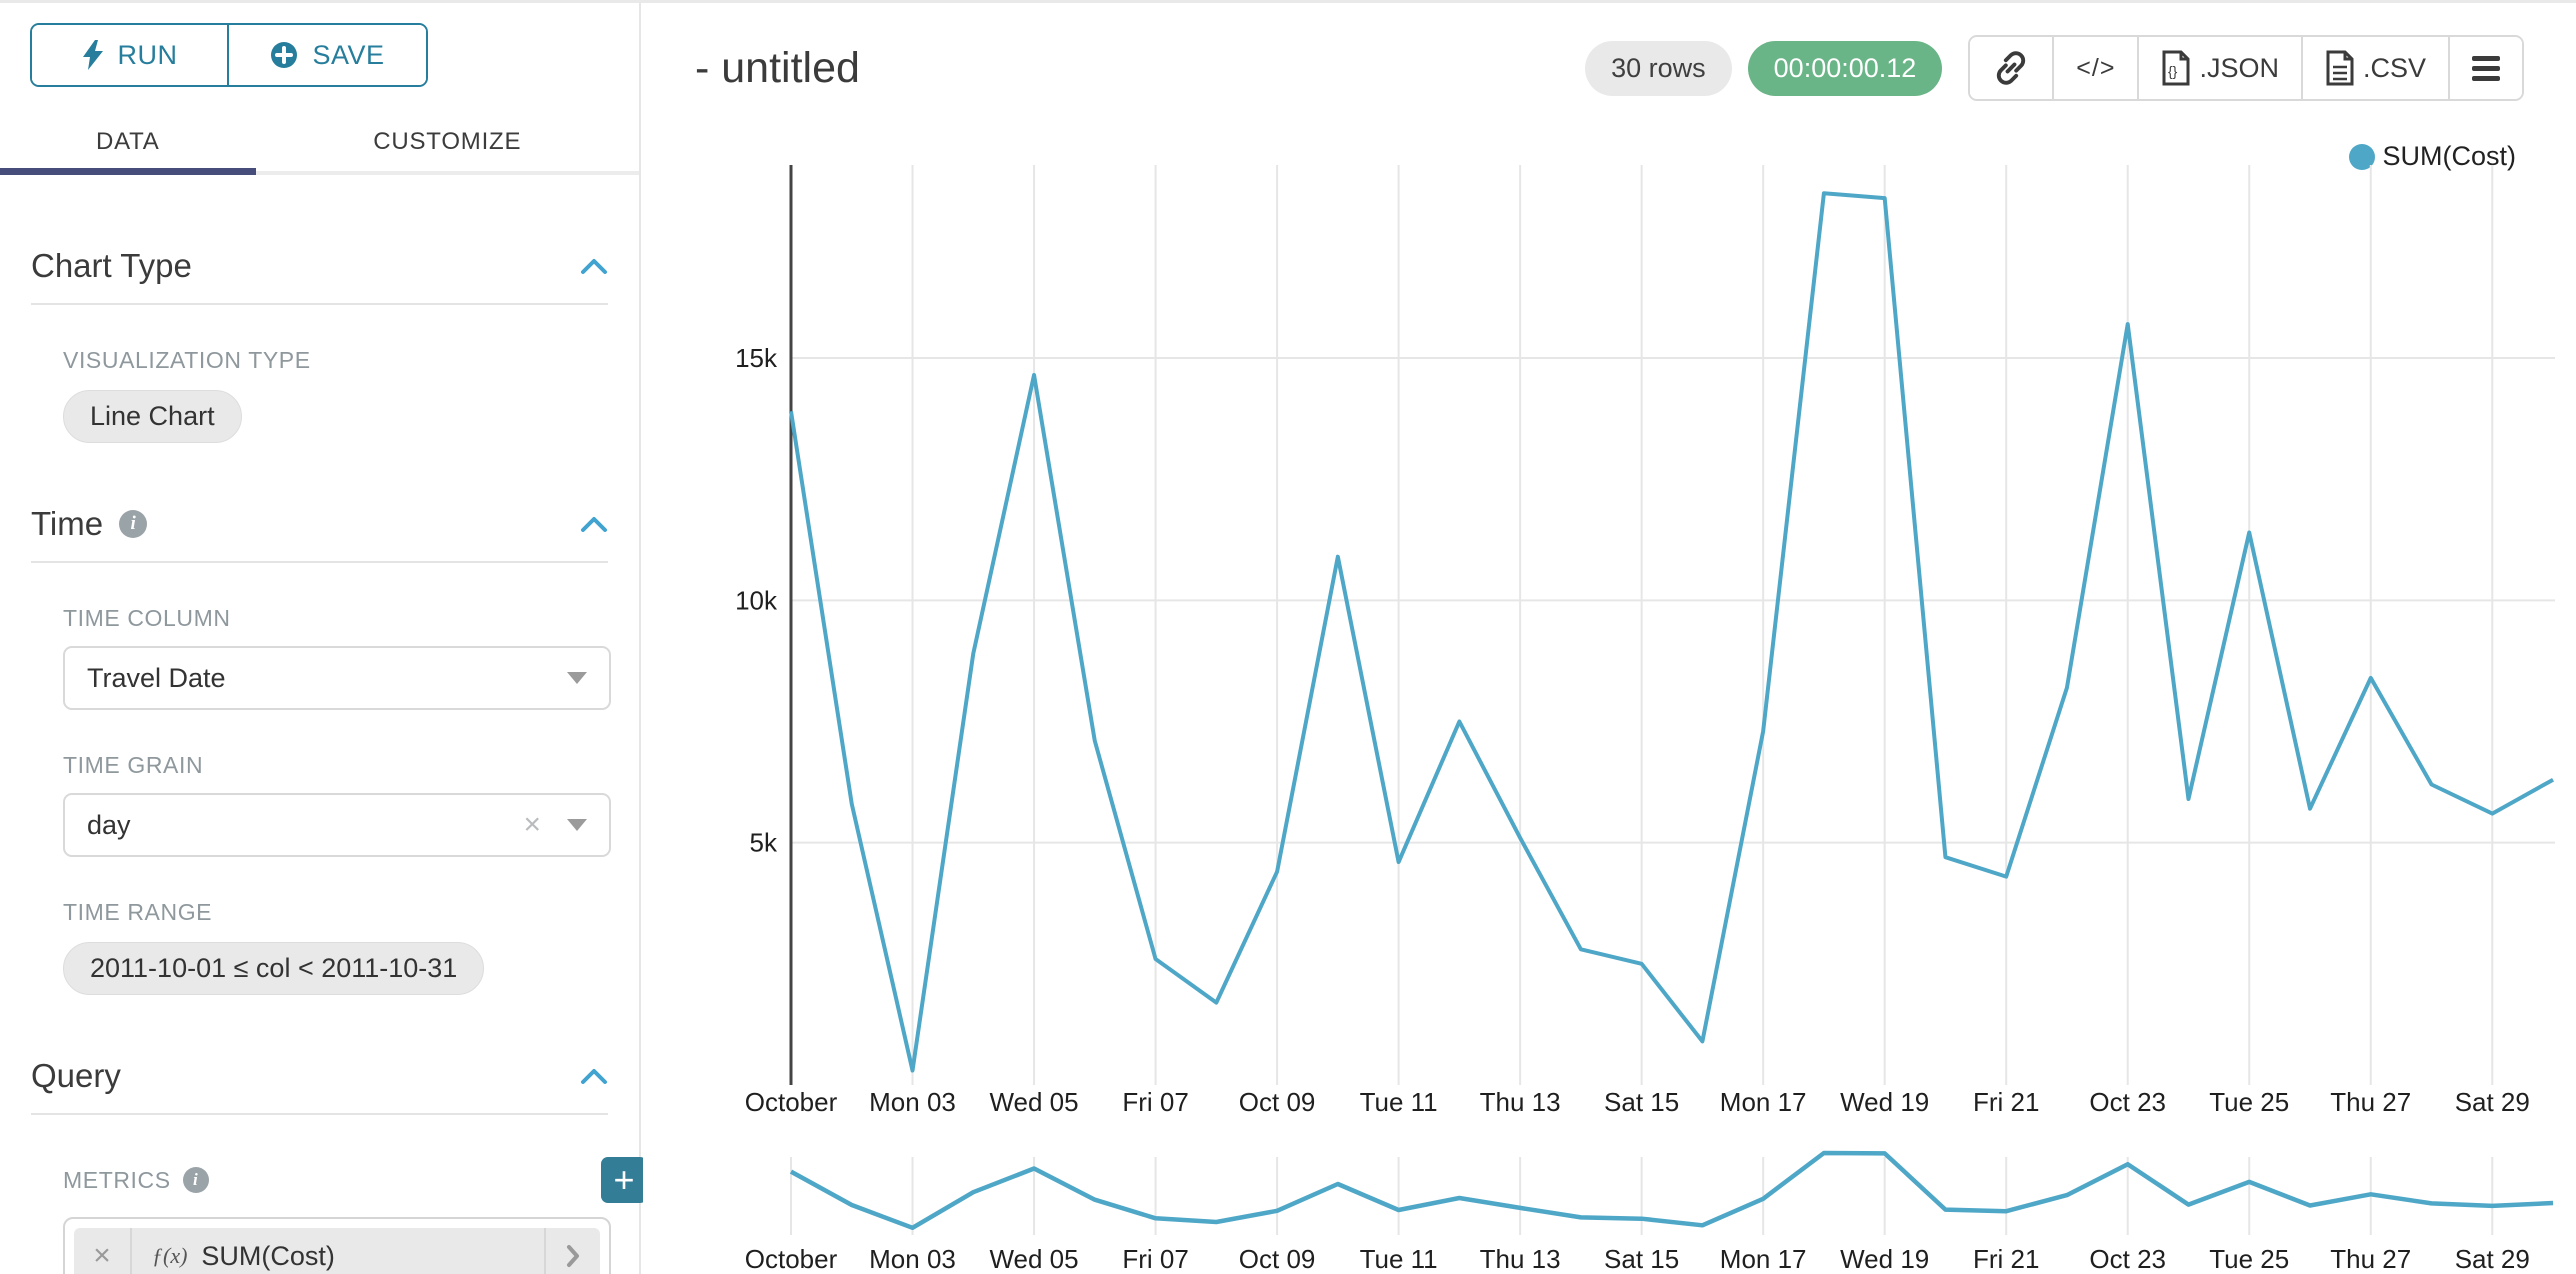 This screenshot has width=2576, height=1274. I want to click on tab-data-label: DATA, so click(127, 141).